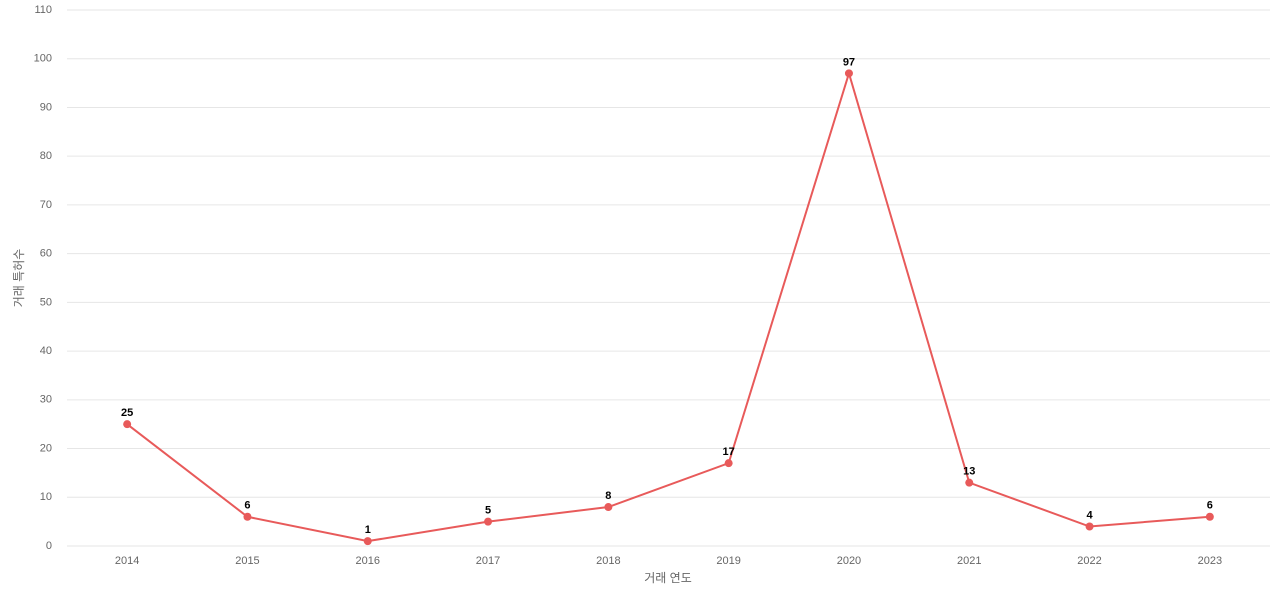 The image size is (1280, 600). Describe the element at coordinates (46, 351) in the screenshot. I see `y-tick-label: 40` at that location.